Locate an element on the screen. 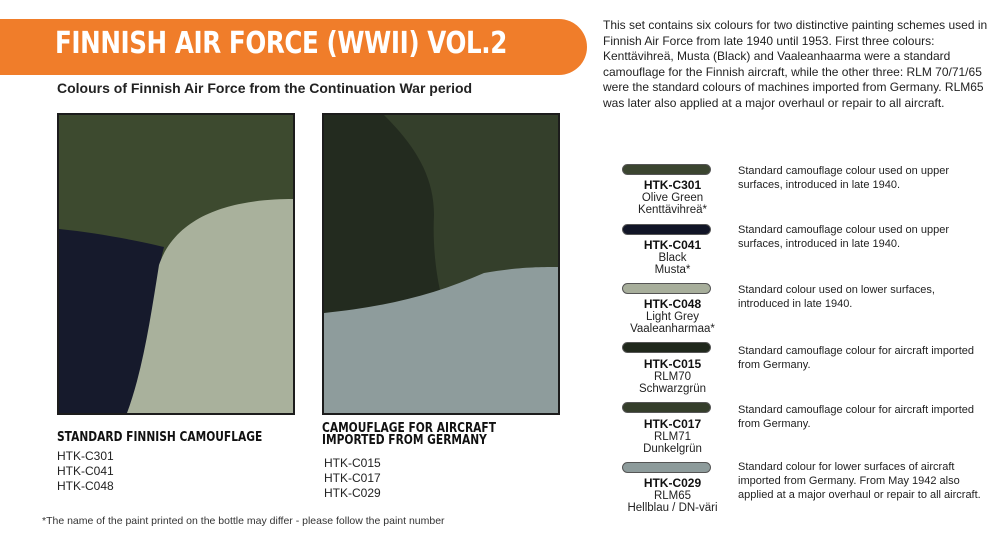  black-area is located at coordinates (111, 321).